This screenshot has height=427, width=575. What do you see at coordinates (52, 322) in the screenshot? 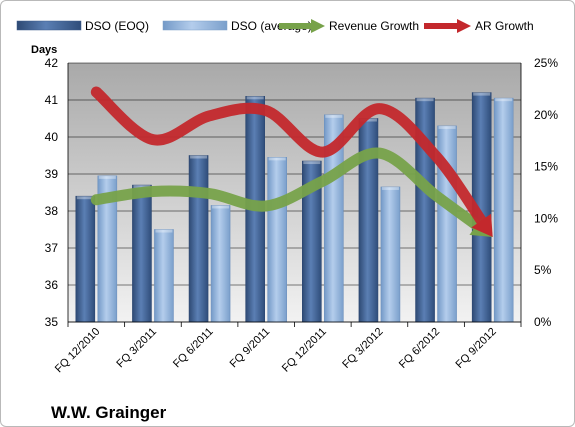
I see `y-tick-label: 35` at bounding box center [52, 322].